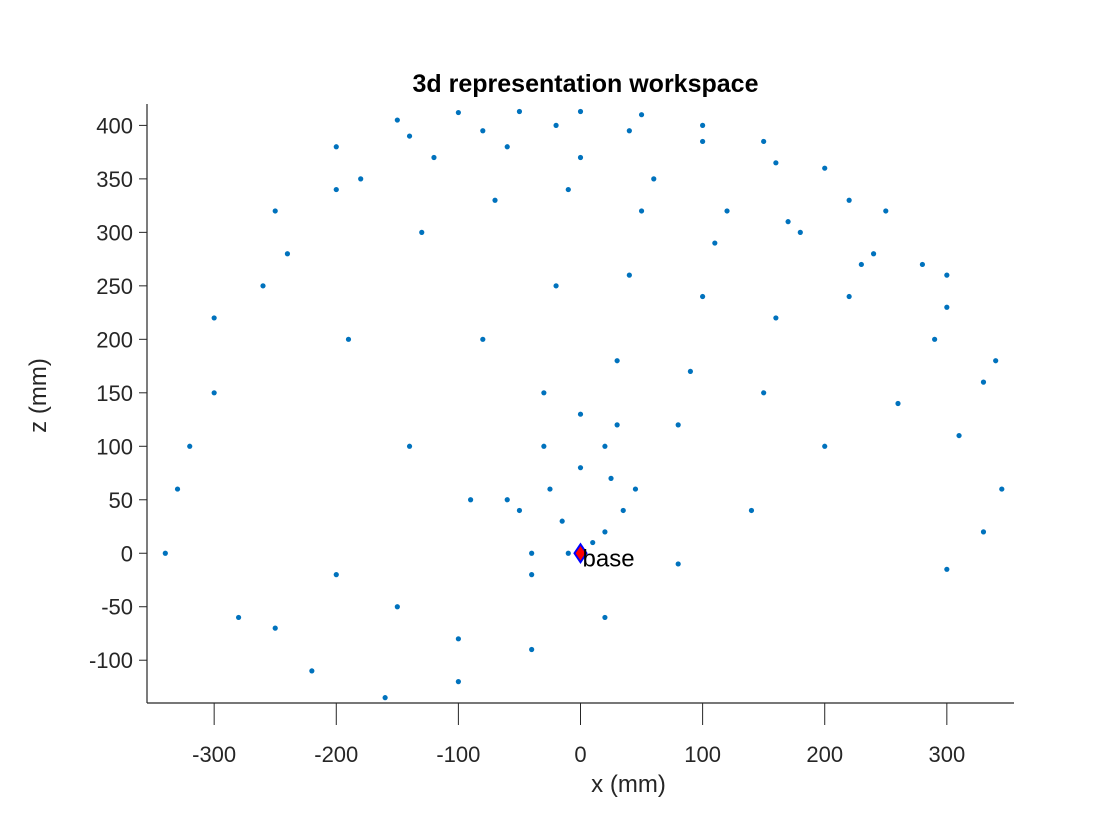 This screenshot has height=840, width=1120. Describe the element at coordinates (580, 553) in the screenshot. I see `base-marker` at that location.